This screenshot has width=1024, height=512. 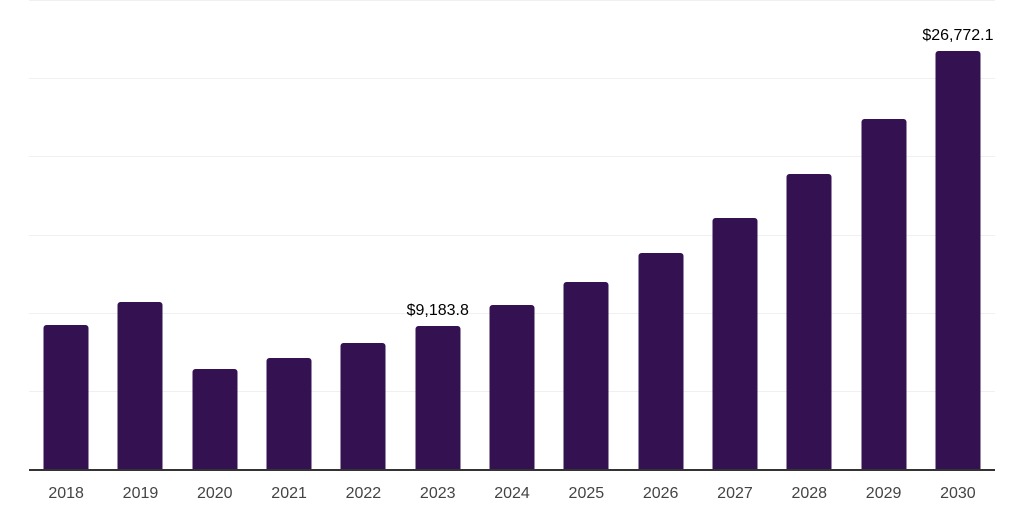 What do you see at coordinates (140, 235) in the screenshot?
I see `bar-band-2019` at bounding box center [140, 235].